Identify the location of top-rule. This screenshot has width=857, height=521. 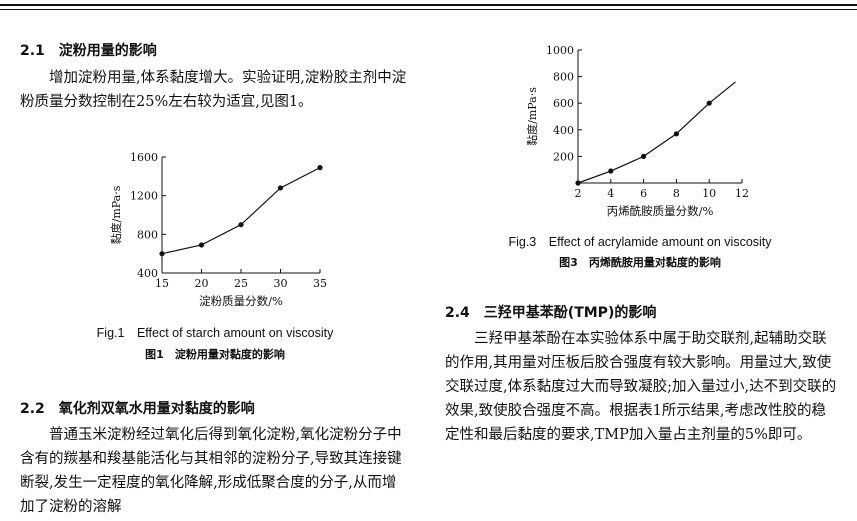
(428, 5).